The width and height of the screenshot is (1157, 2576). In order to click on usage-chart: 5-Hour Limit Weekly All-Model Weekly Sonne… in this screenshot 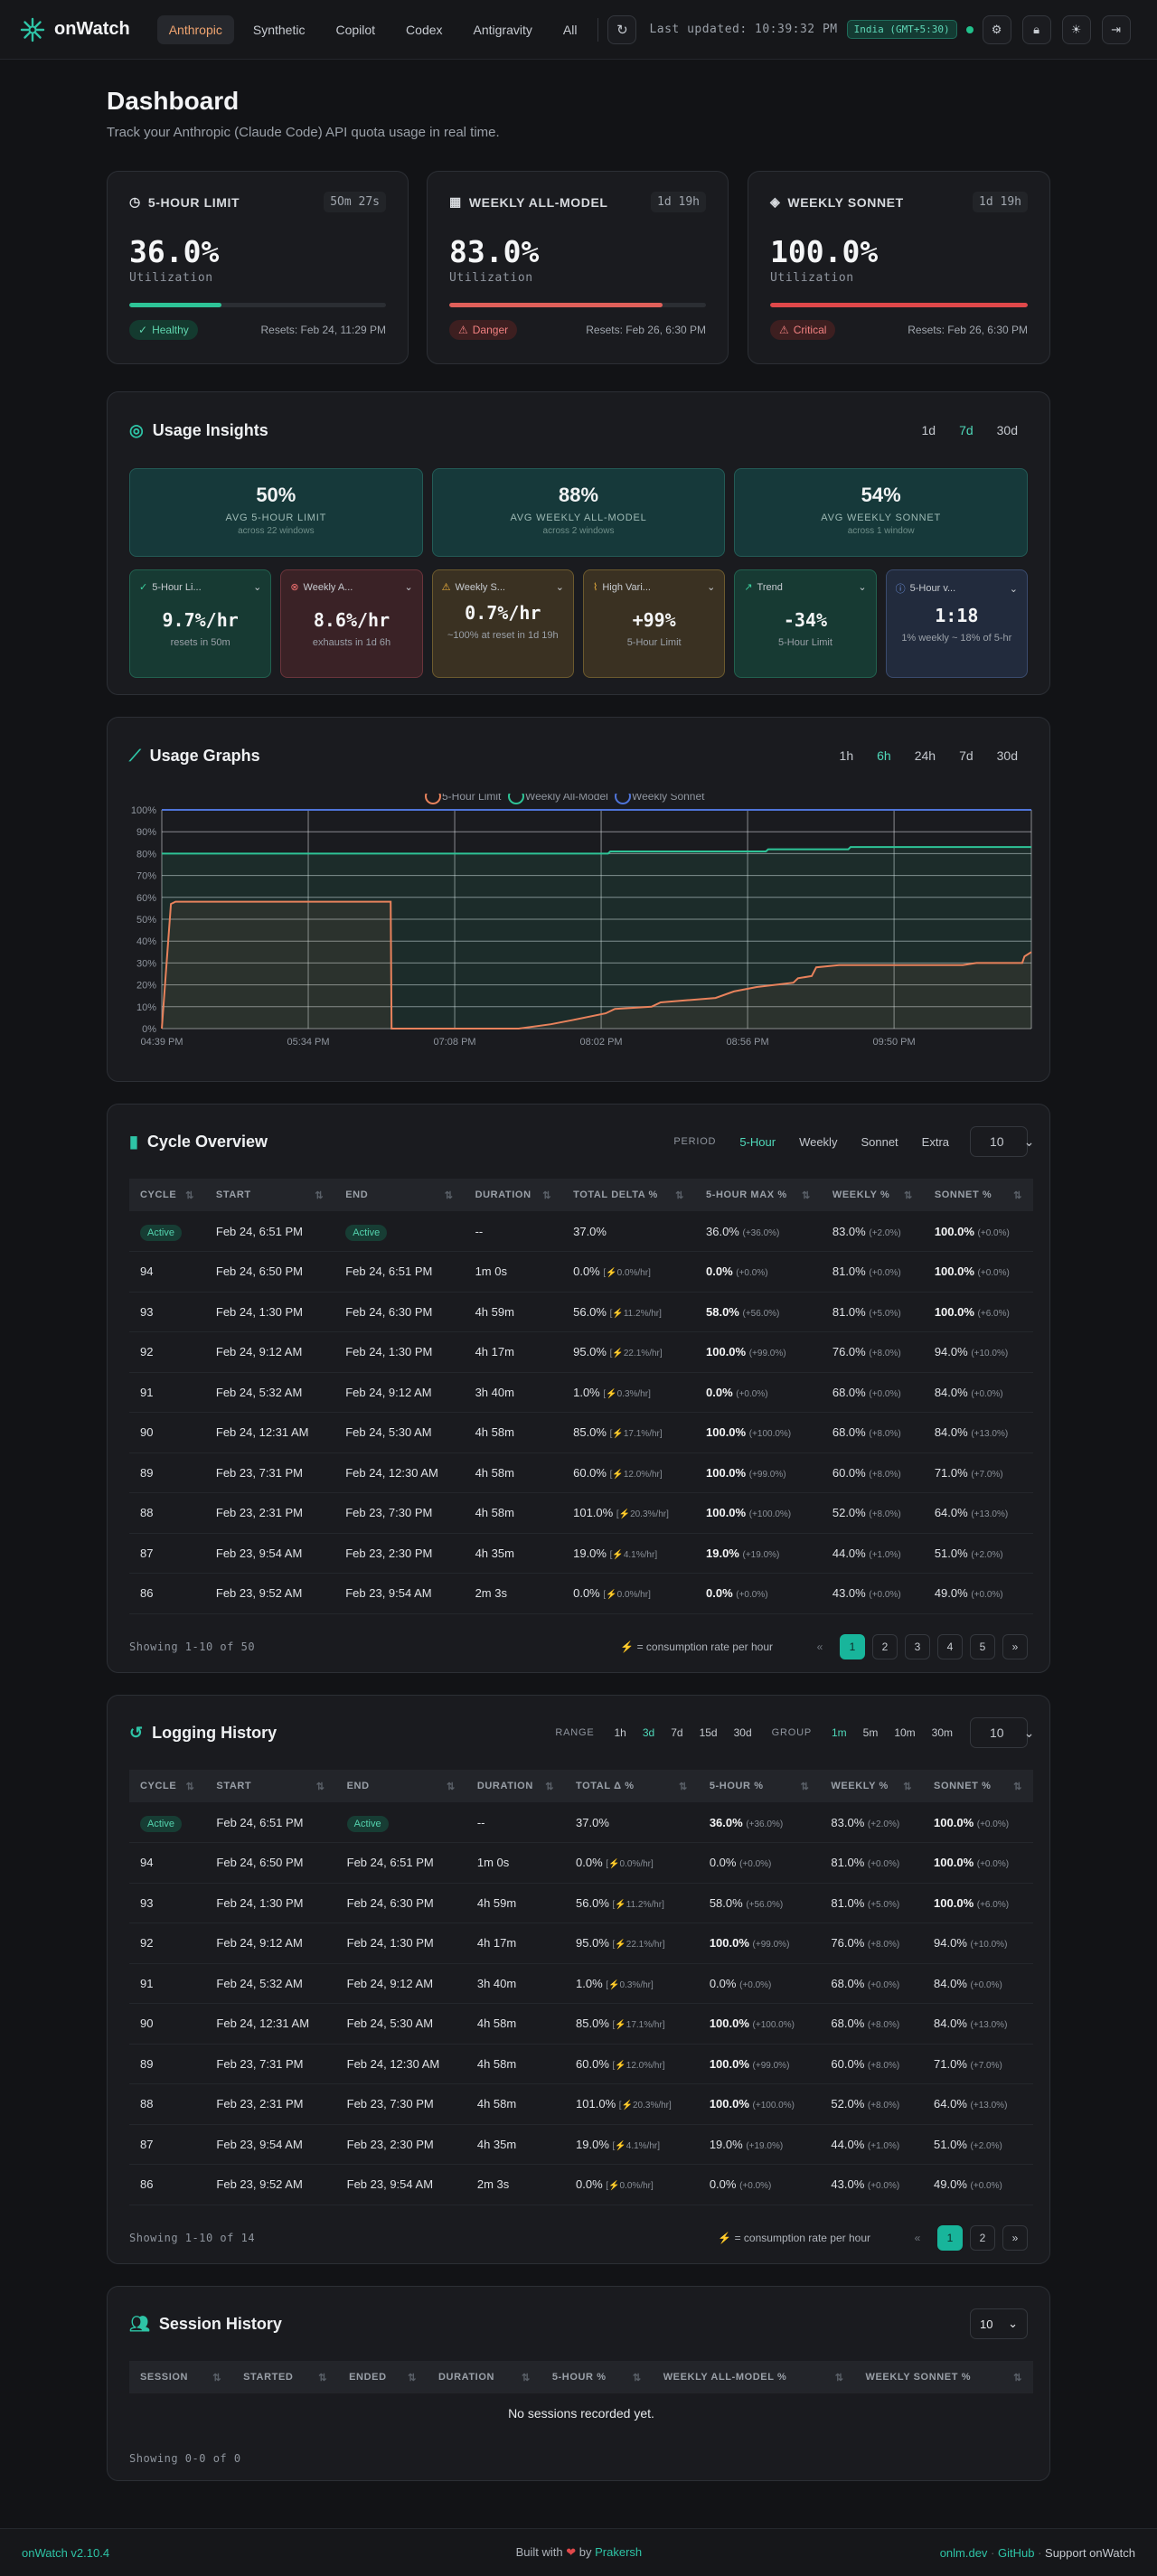, I will do `click(579, 934)`.